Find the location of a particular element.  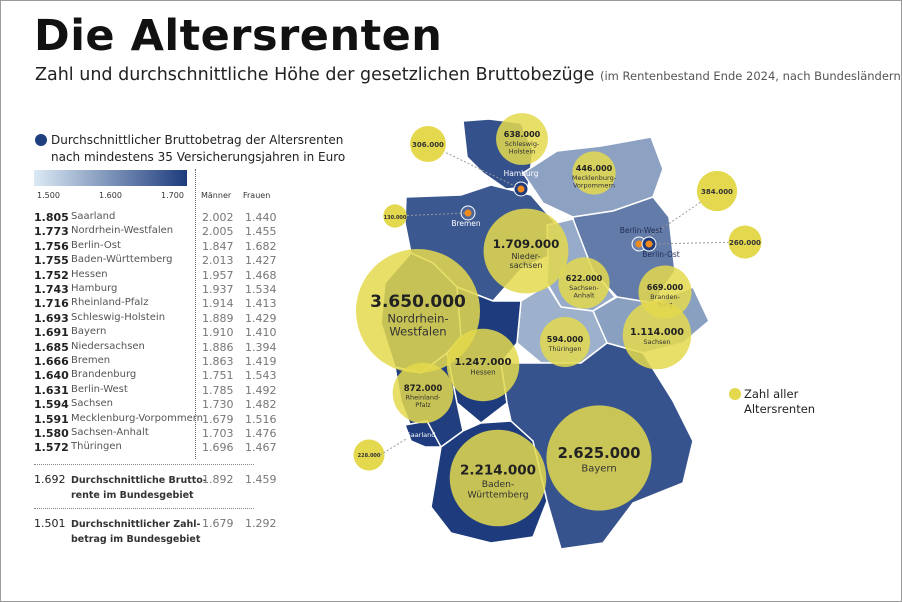

men-value: 2.005 is located at coordinates (218, 232).